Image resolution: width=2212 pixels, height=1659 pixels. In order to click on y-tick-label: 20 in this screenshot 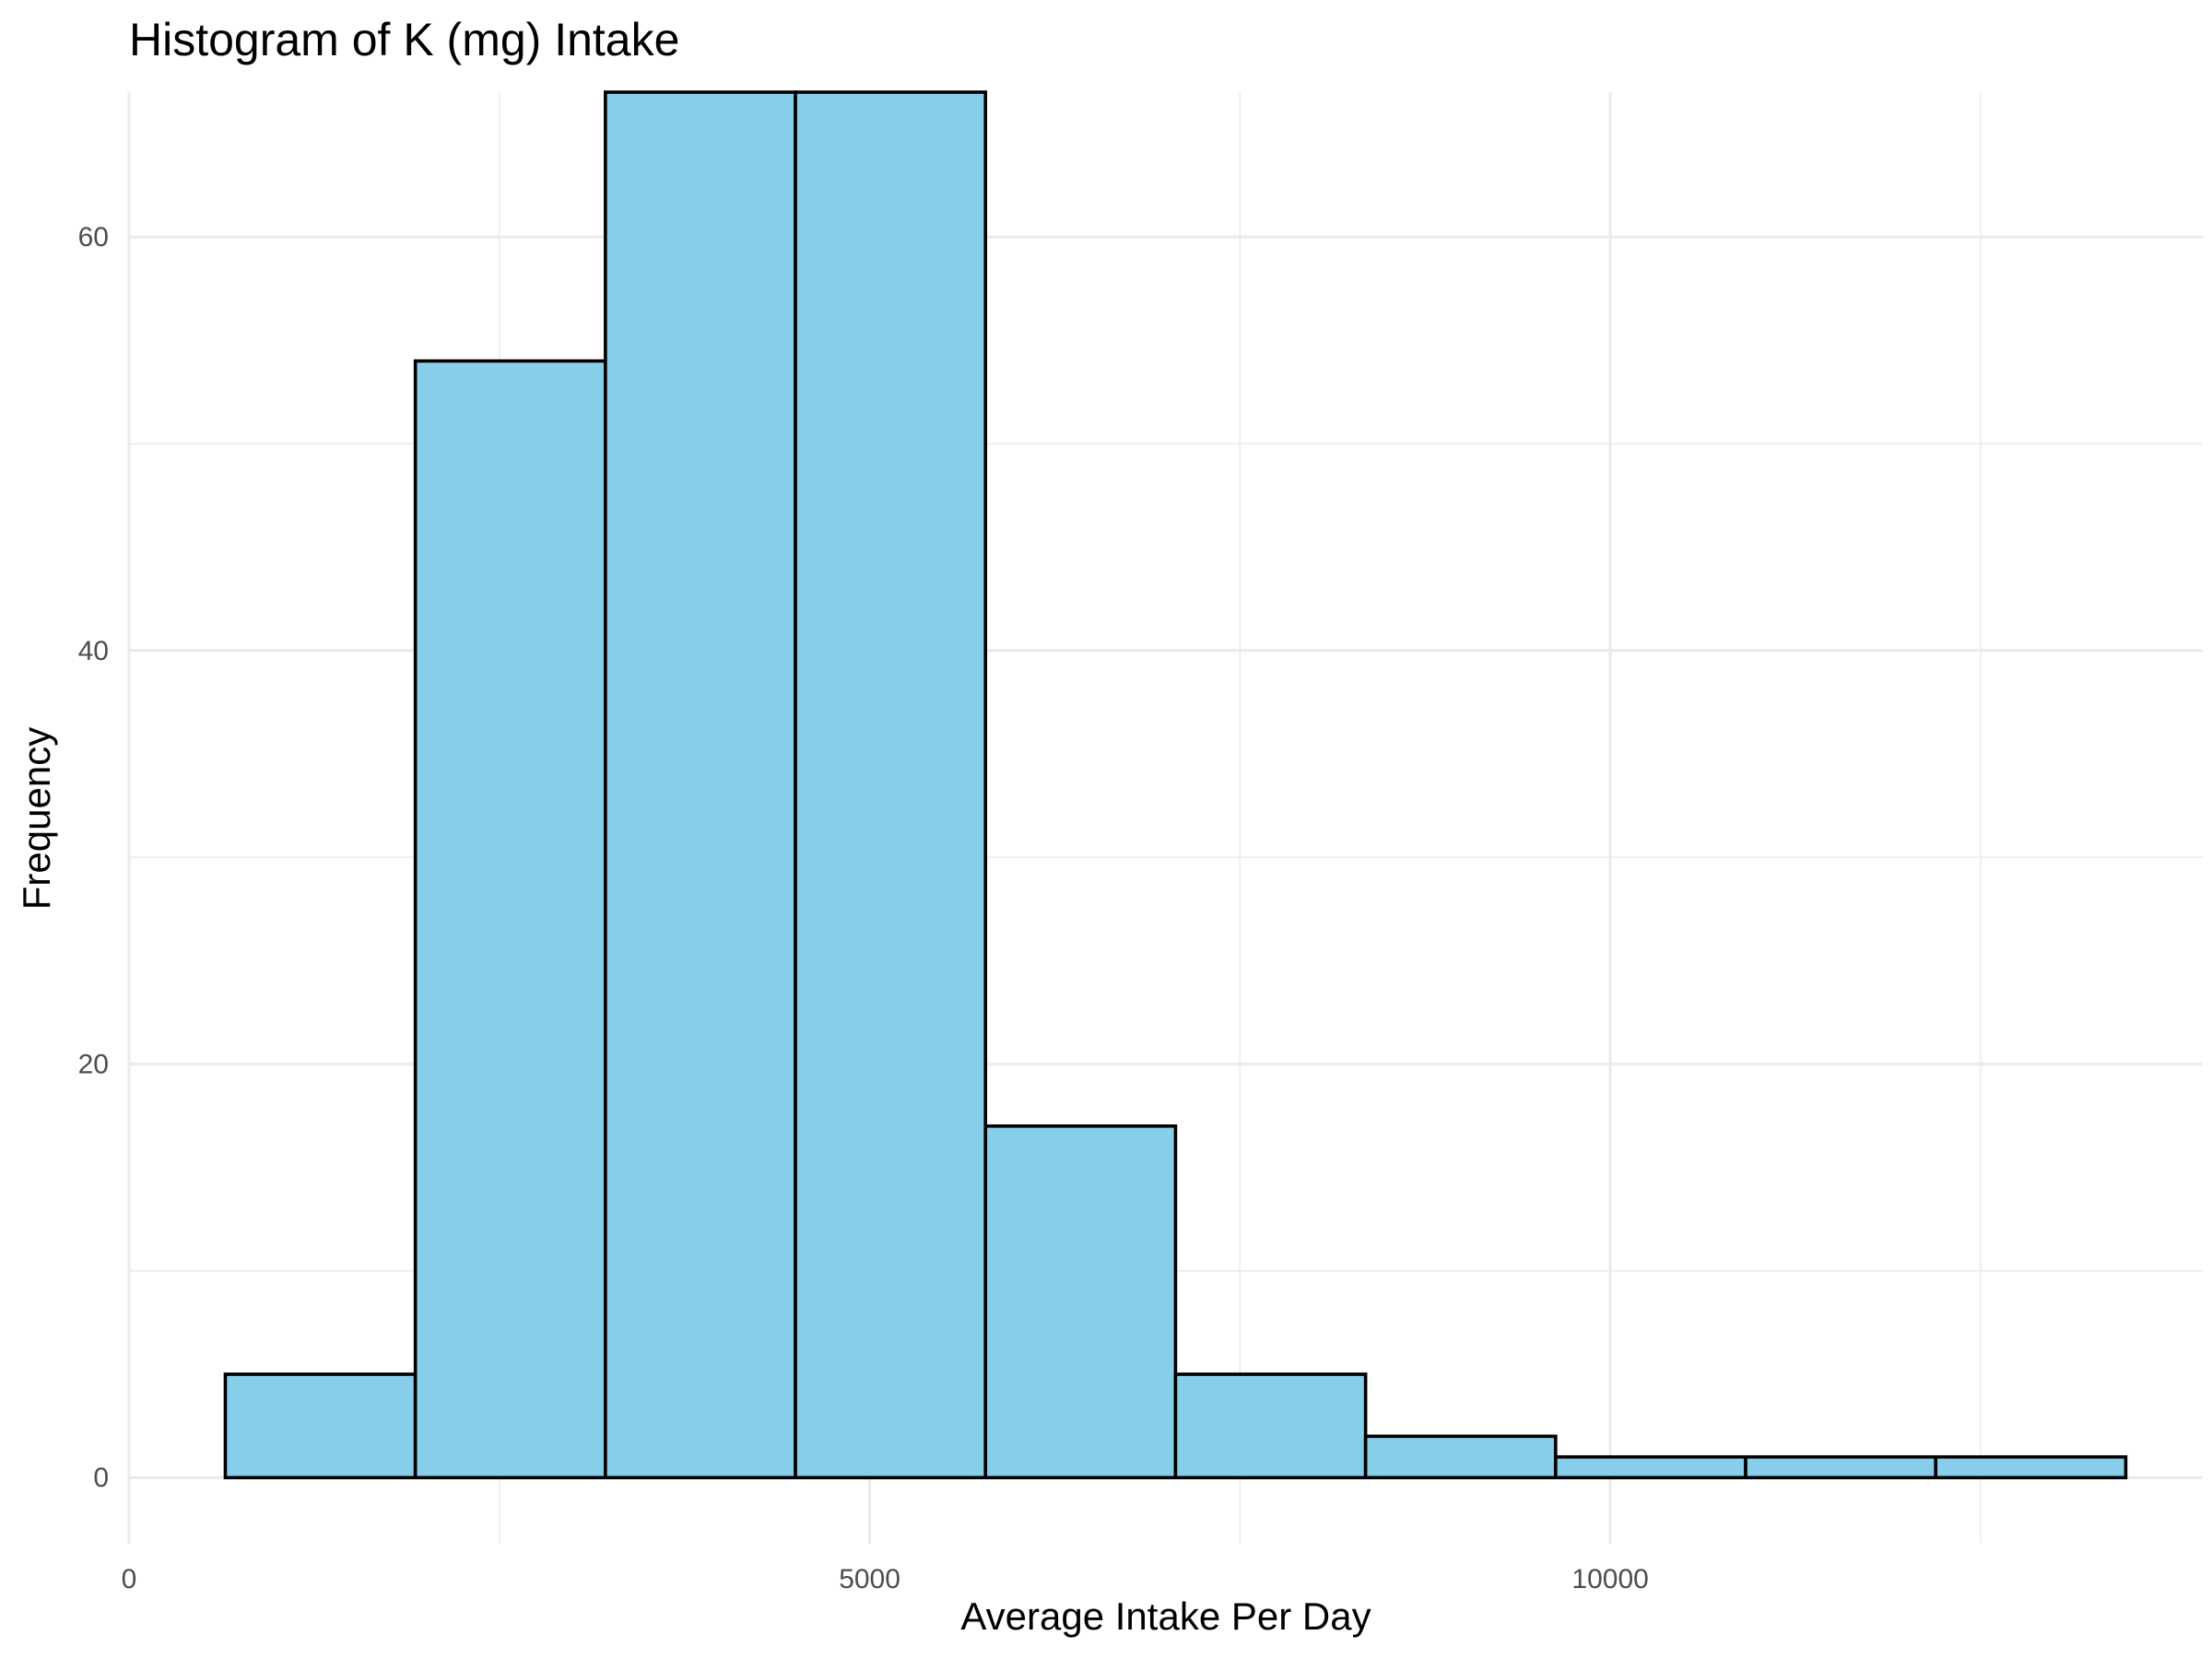, I will do `click(93, 1064)`.